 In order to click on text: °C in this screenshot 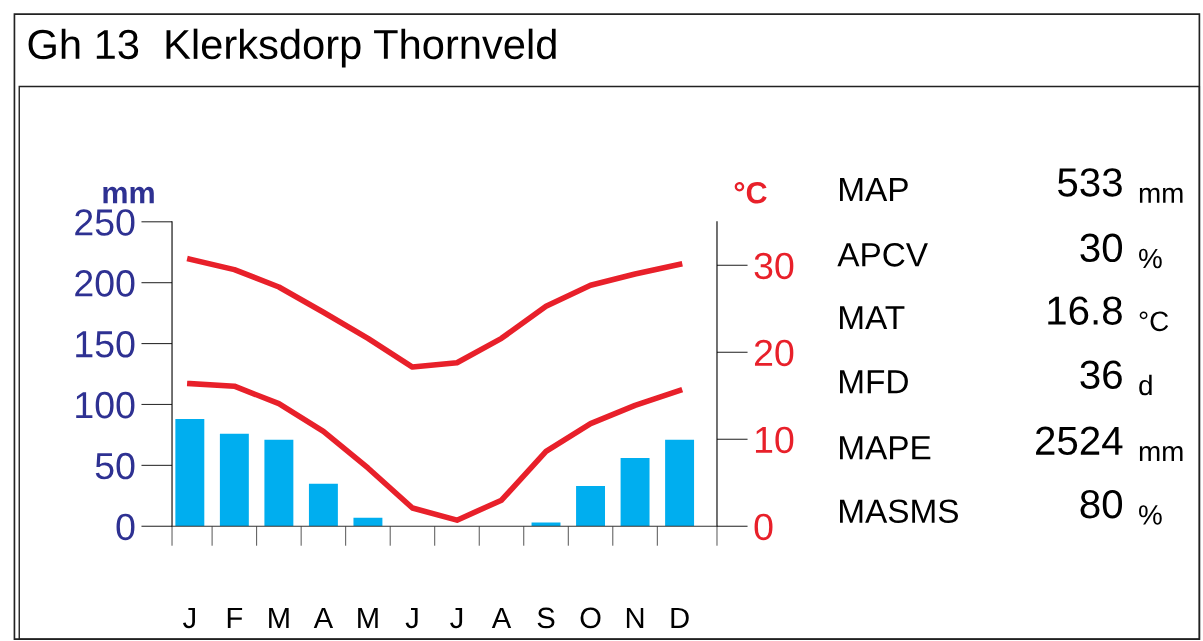, I will do `click(1154, 321)`.